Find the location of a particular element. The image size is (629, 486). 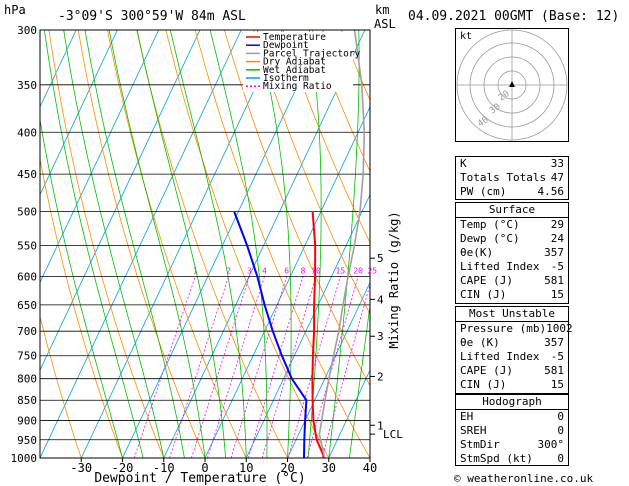

x-tick-label: 40 is located at coordinates (370, 468).